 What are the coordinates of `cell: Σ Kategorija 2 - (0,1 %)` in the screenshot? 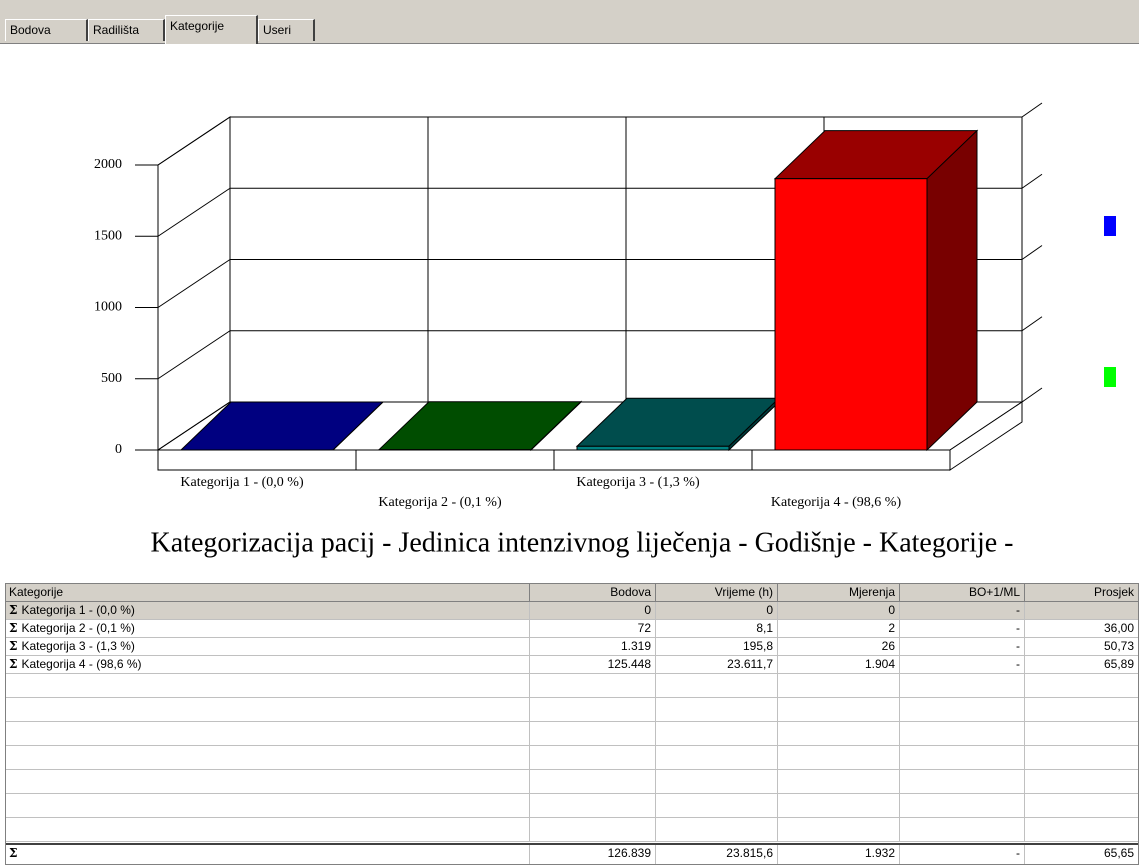 It's located at (267, 629).